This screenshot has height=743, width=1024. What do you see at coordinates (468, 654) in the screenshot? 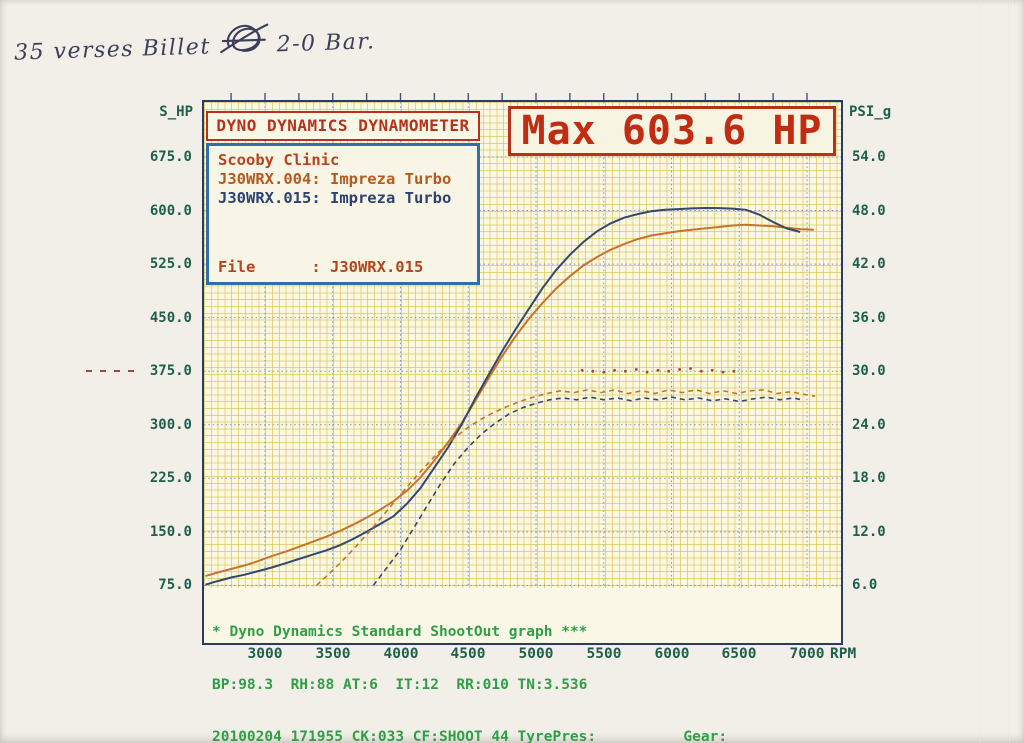
I see `x-axis-tick-label: 4500` at bounding box center [468, 654].